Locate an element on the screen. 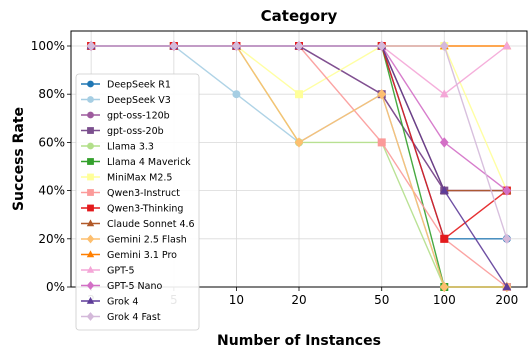 The image size is (529, 351). legend-label: DeepSeek V3 is located at coordinates (139, 100).